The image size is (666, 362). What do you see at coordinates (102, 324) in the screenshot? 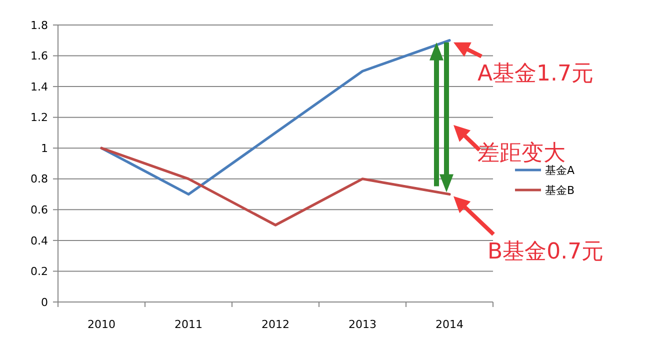
I see `x-tick-label: 2010` at bounding box center [102, 324].